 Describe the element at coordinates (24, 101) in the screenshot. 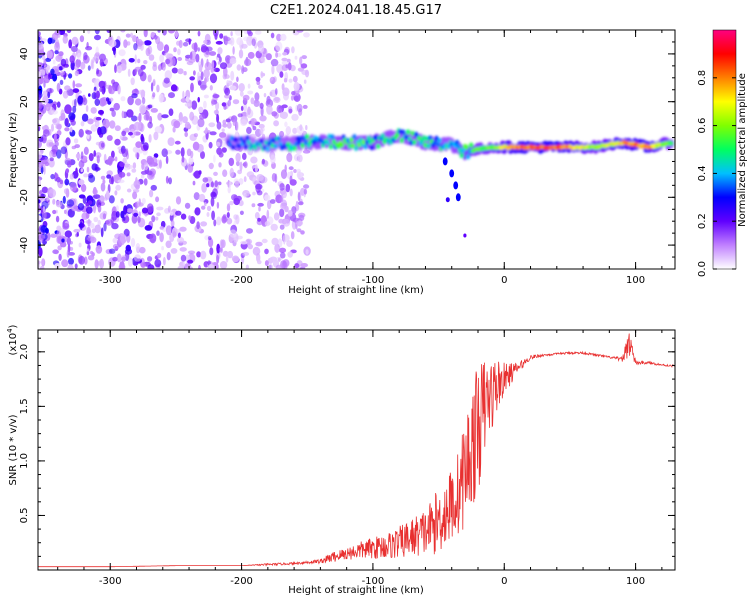

I see `heatmap-y-tick-label: 20` at that location.